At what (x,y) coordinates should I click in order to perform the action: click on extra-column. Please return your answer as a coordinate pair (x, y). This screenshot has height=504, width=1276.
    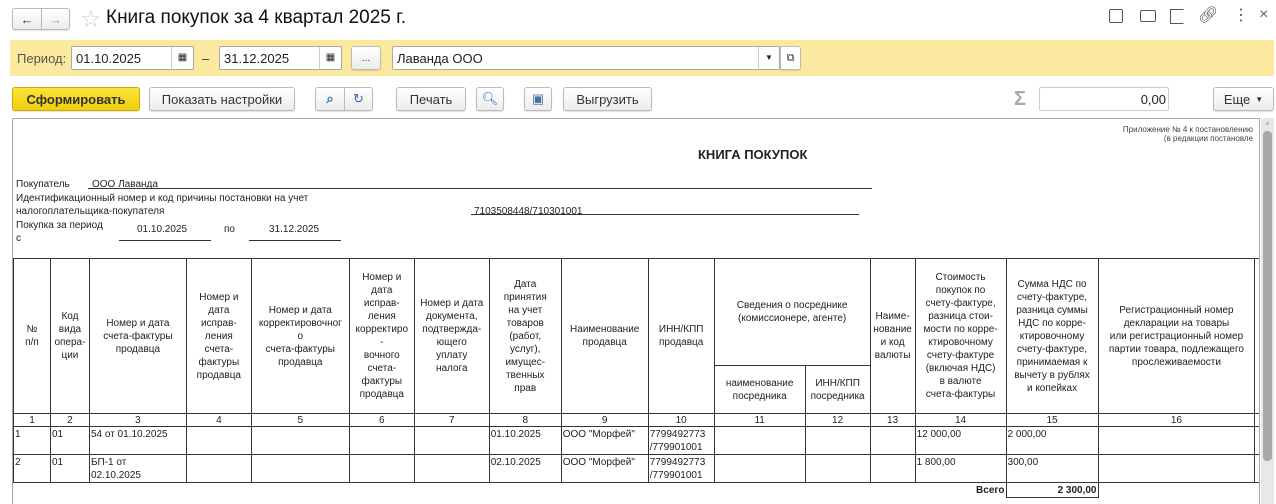
    Looking at the image, I should click on (1256, 336).